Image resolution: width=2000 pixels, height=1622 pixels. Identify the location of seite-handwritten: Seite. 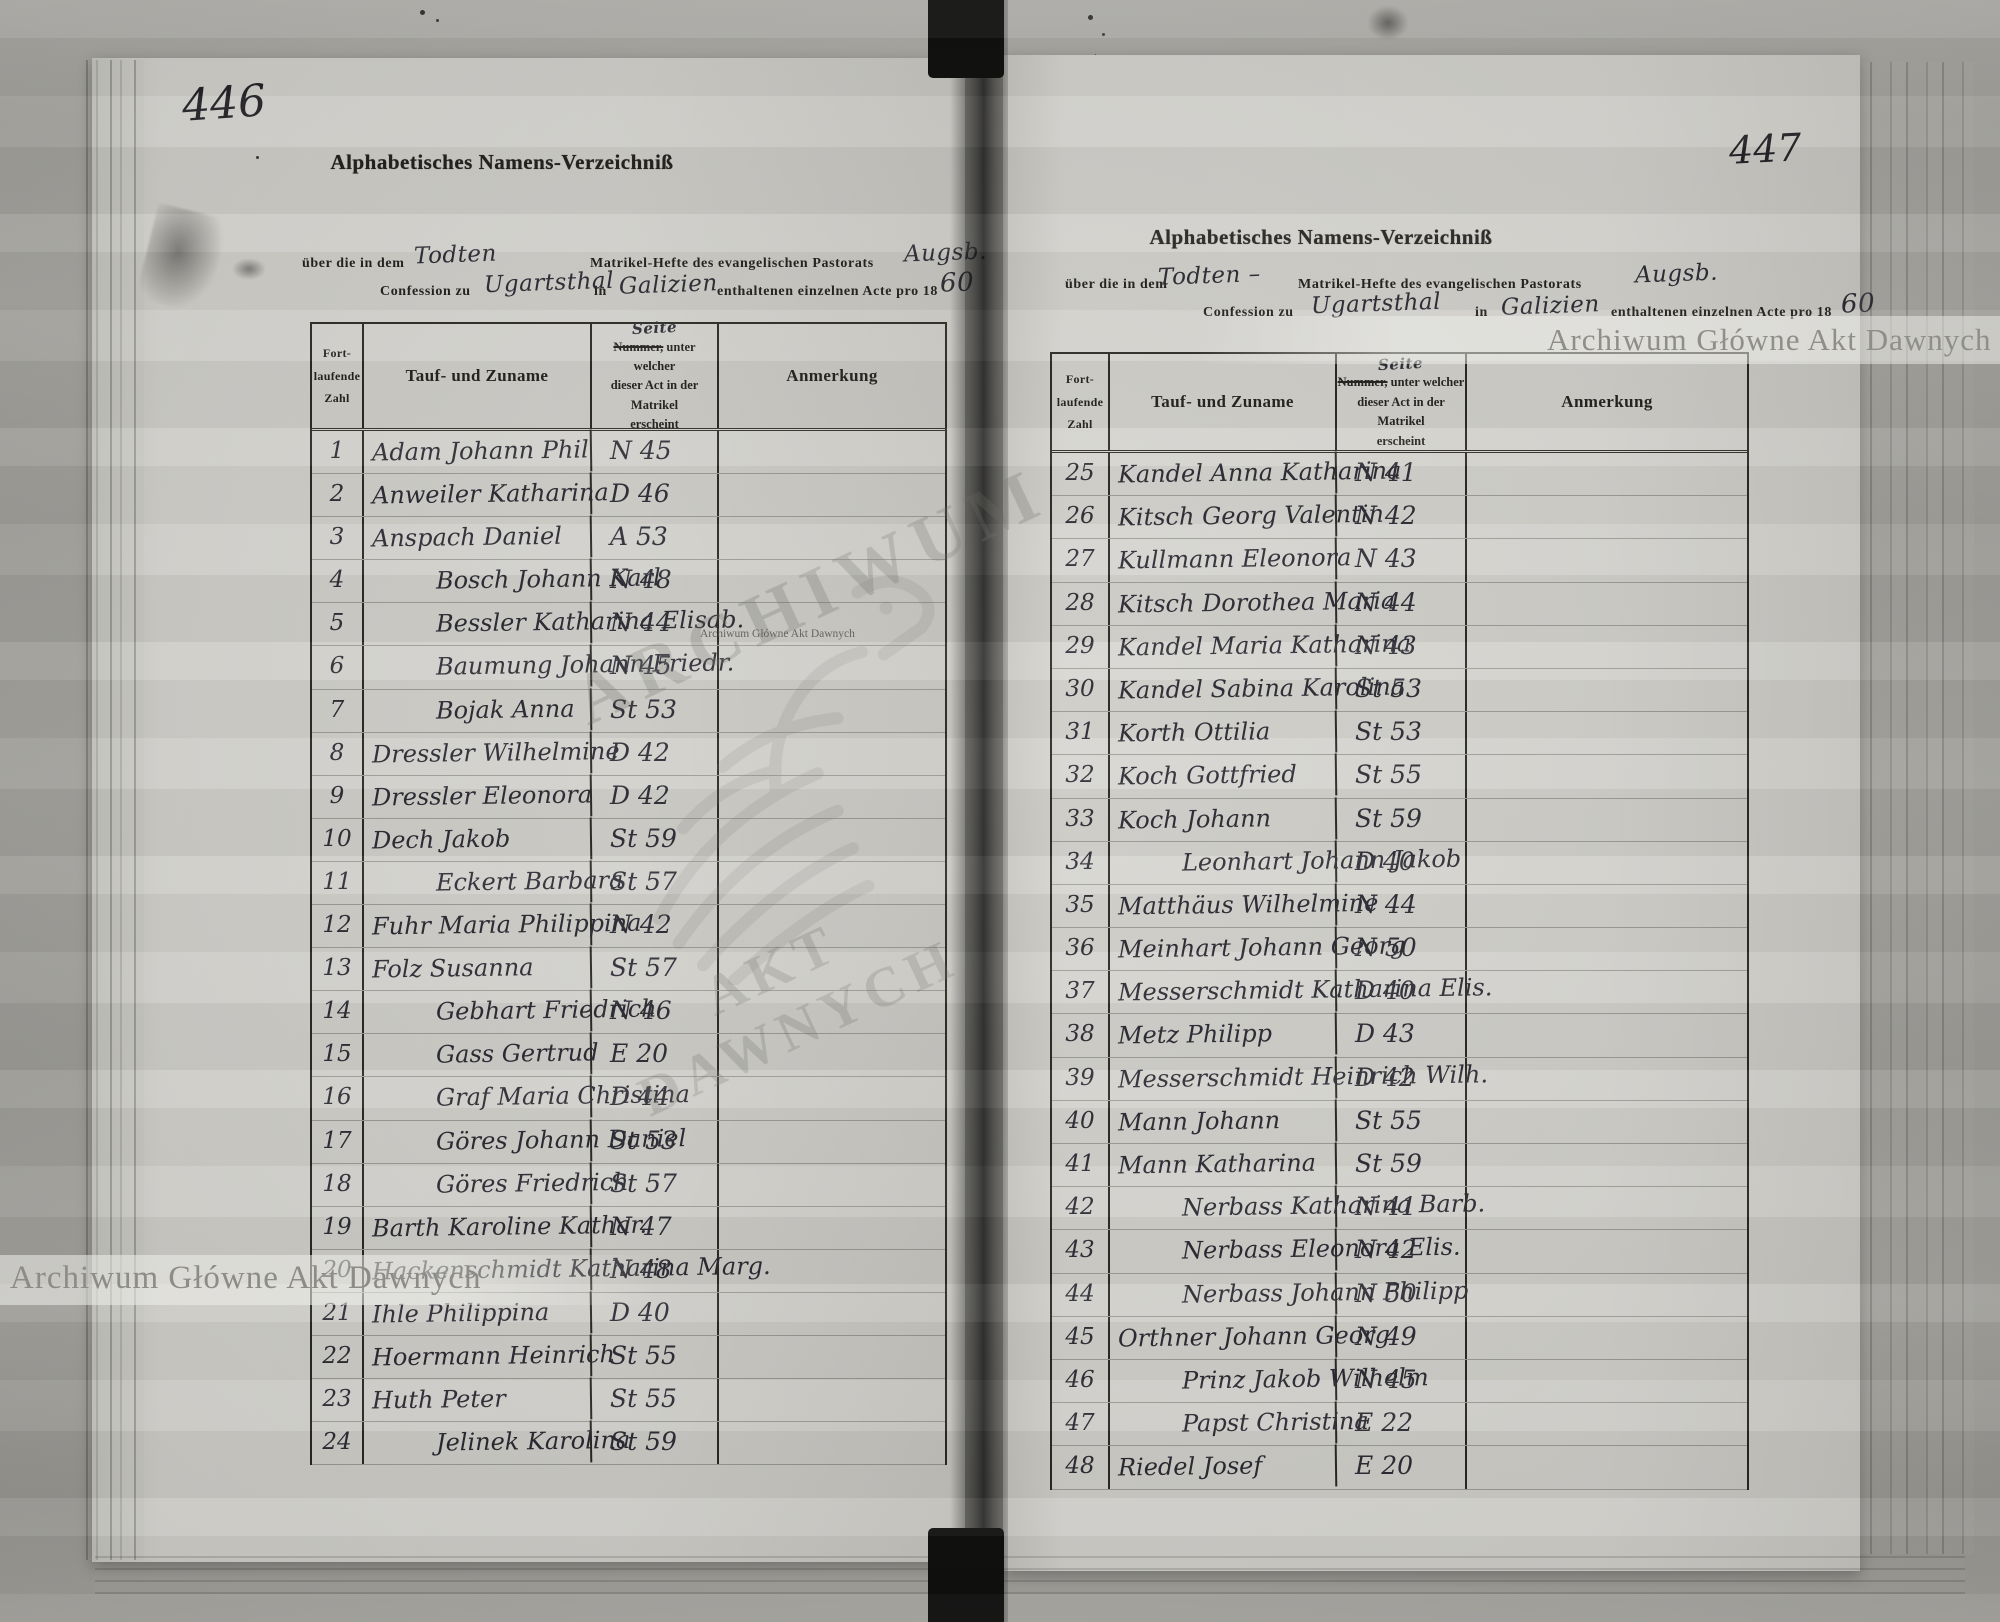
(654, 328).